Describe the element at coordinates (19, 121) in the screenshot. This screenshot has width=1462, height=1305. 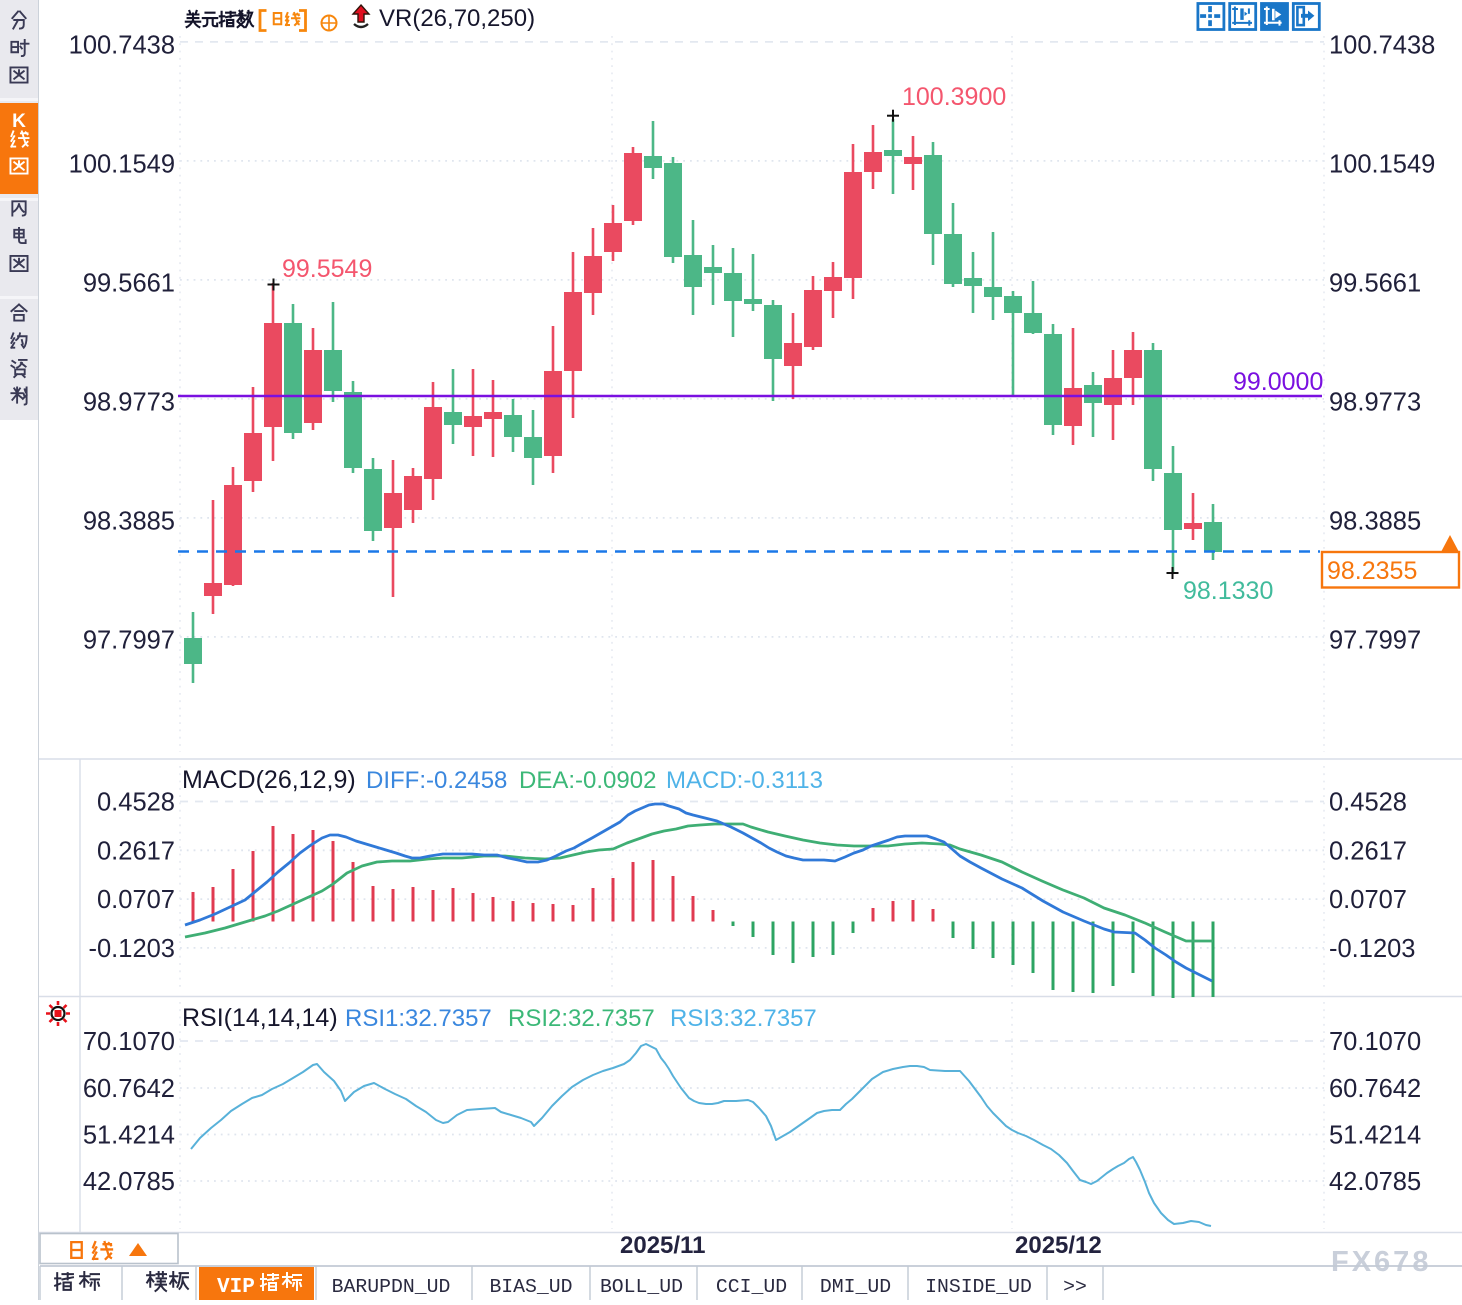
I see `svg-text: K` at that location.